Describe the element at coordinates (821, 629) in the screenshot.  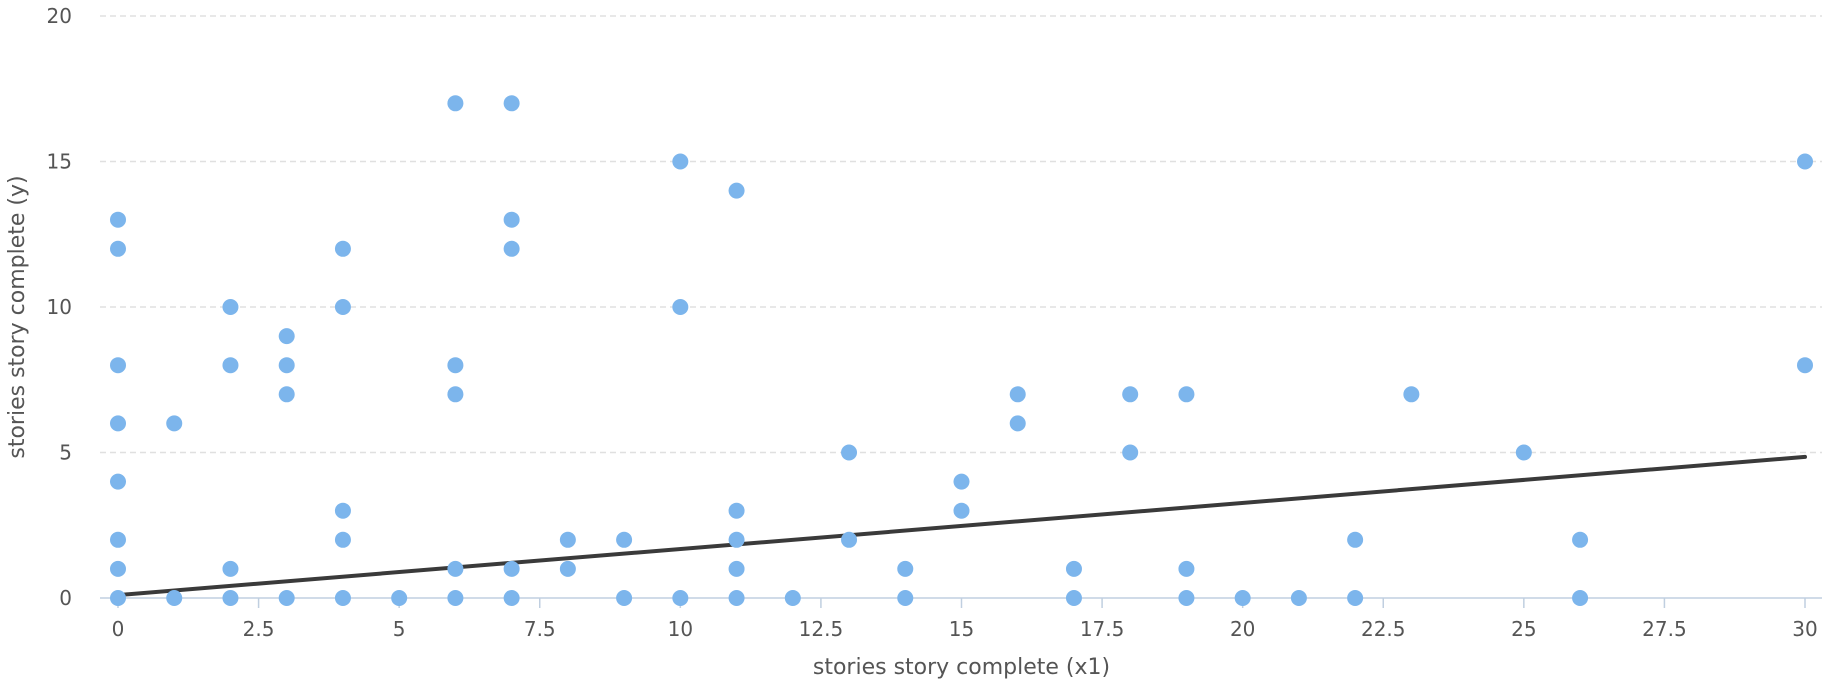
I see `x-tick-label: 12.5` at that location.